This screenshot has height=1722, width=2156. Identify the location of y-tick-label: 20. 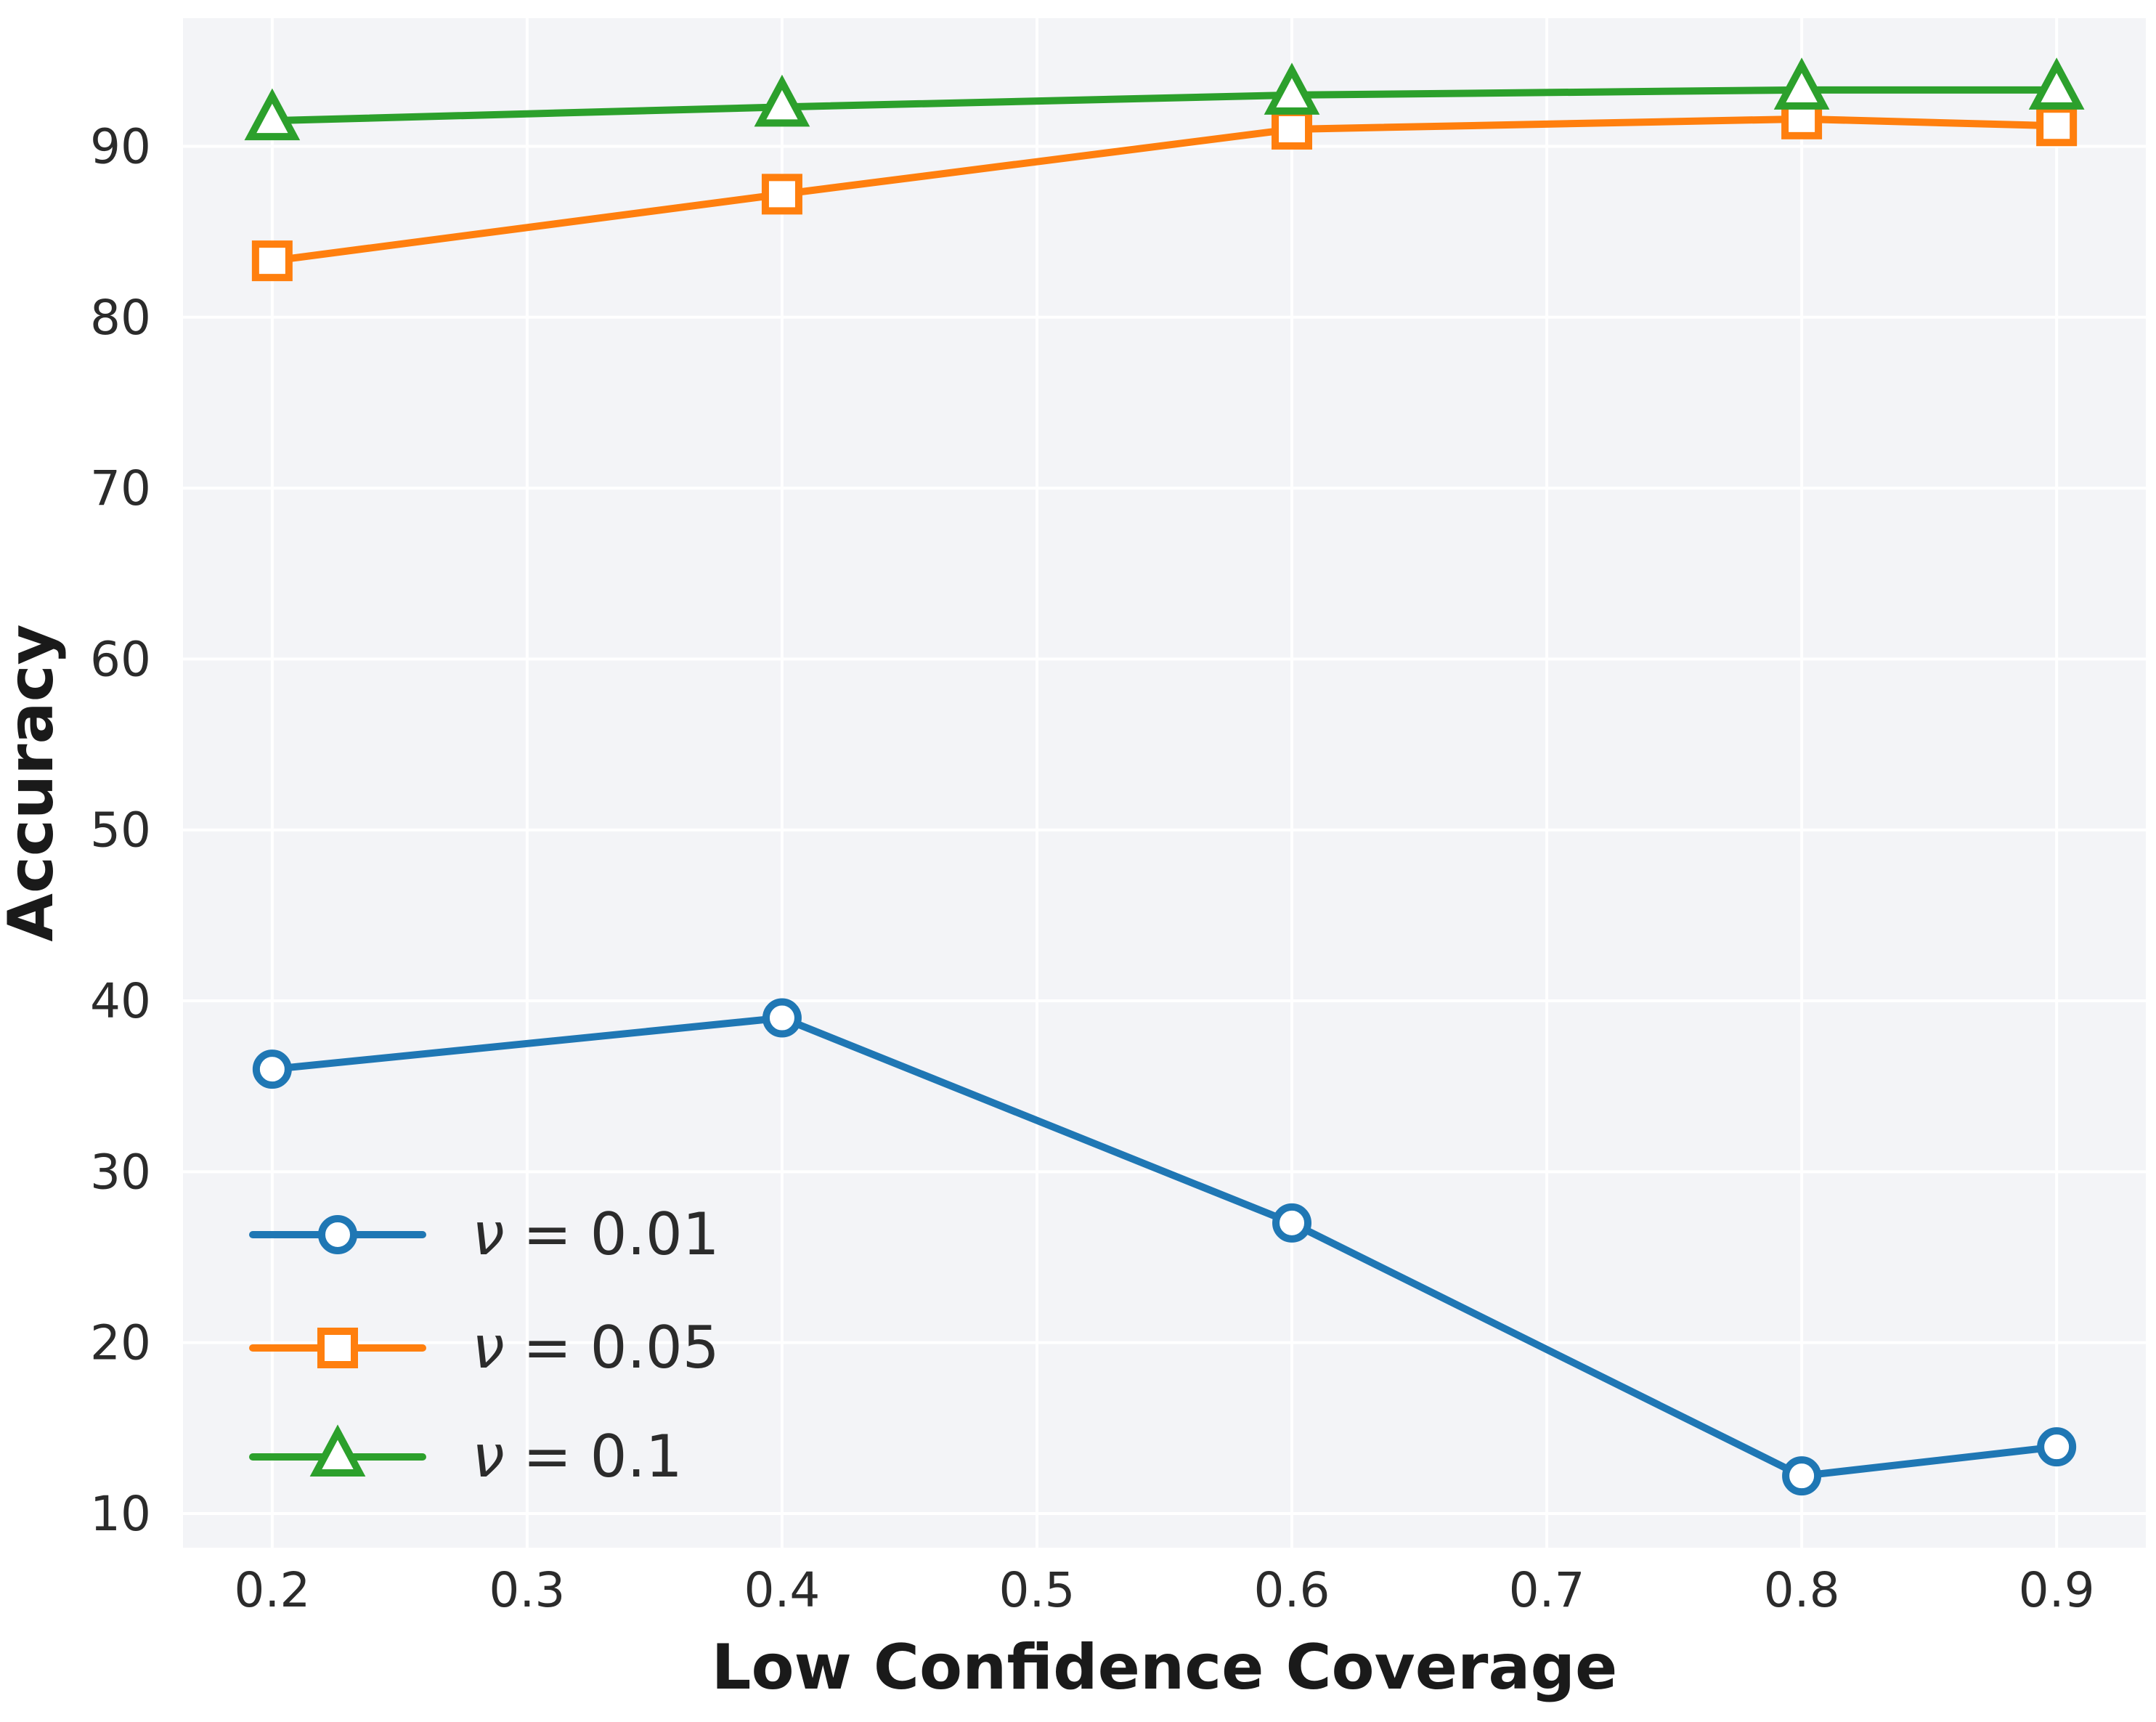
(120, 1343).